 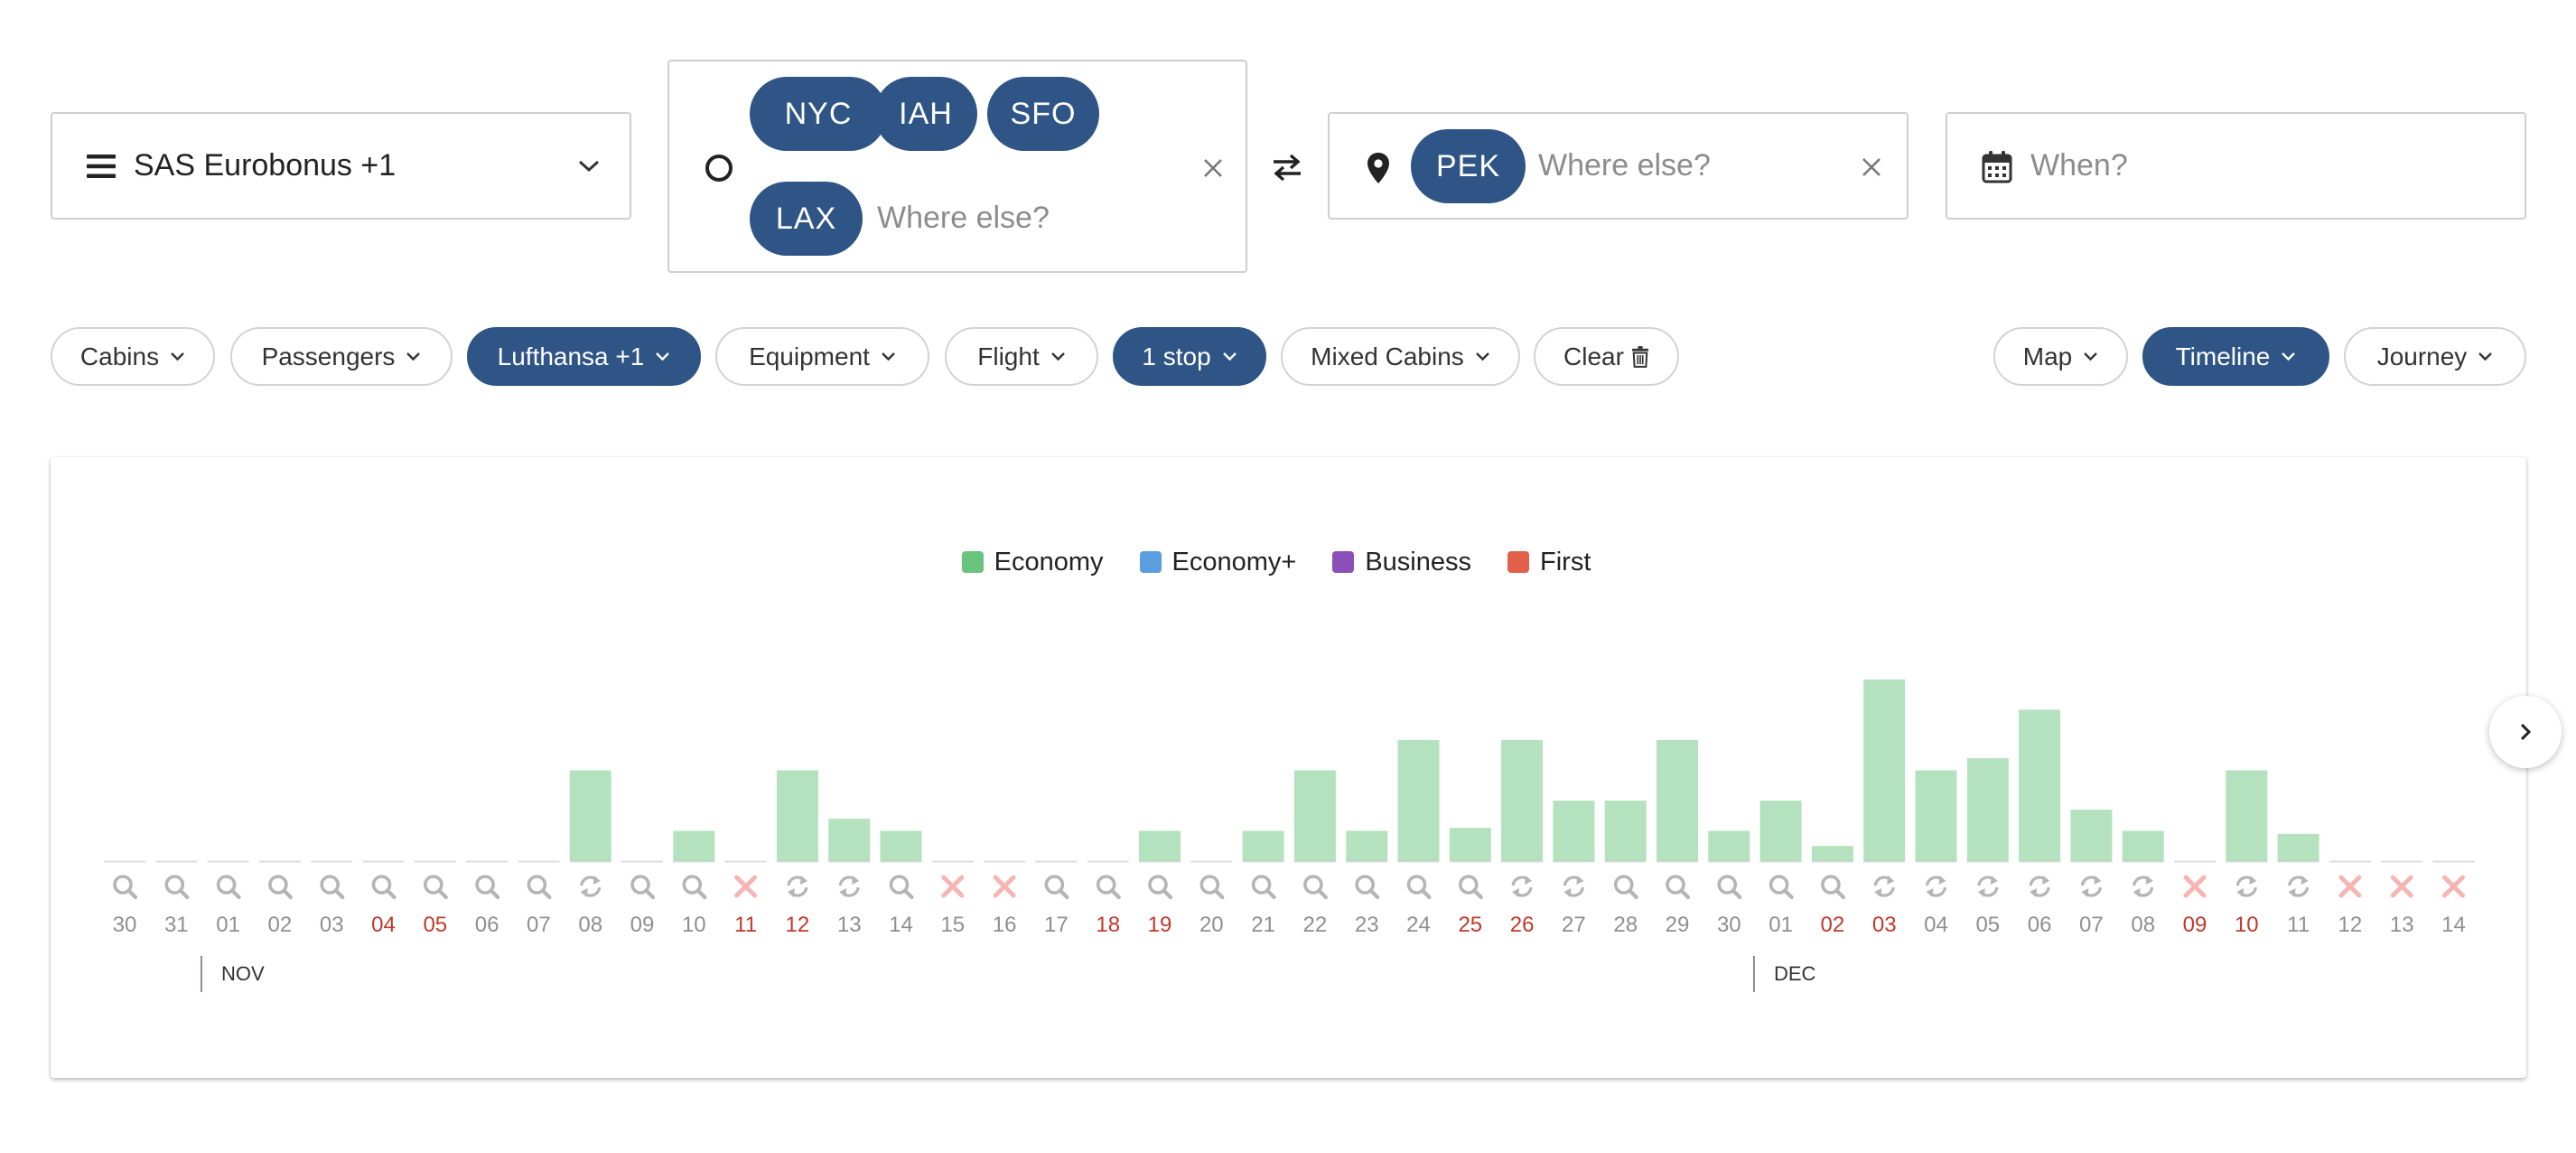 What do you see at coordinates (1189, 356) in the screenshot?
I see `filter-stops: 1 stop` at bounding box center [1189, 356].